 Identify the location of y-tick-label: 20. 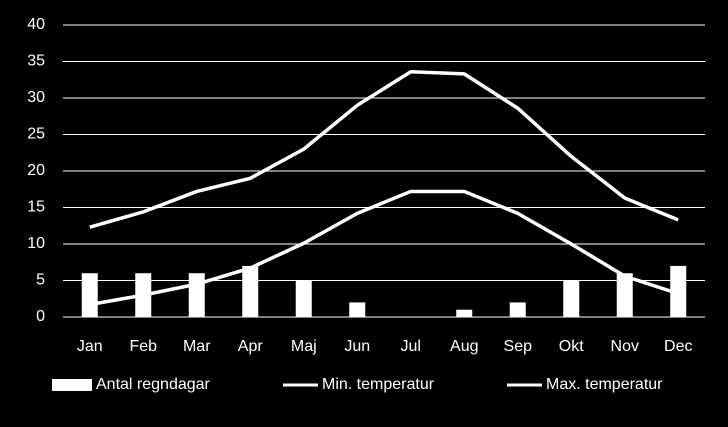
(36, 170).